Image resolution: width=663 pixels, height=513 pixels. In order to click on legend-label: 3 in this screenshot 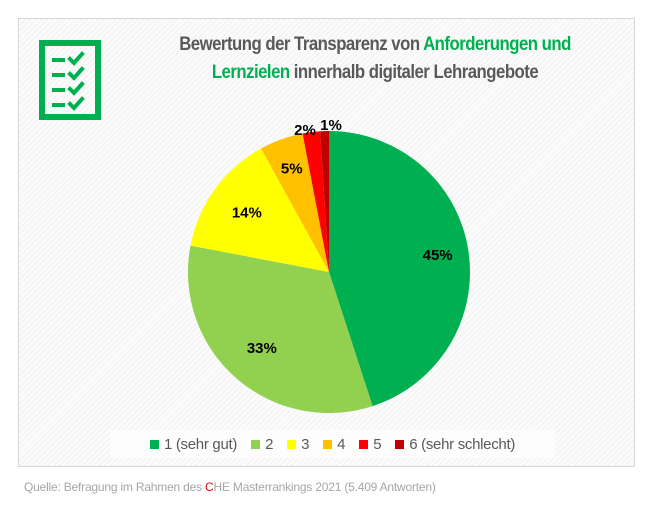, I will do `click(305, 444)`.